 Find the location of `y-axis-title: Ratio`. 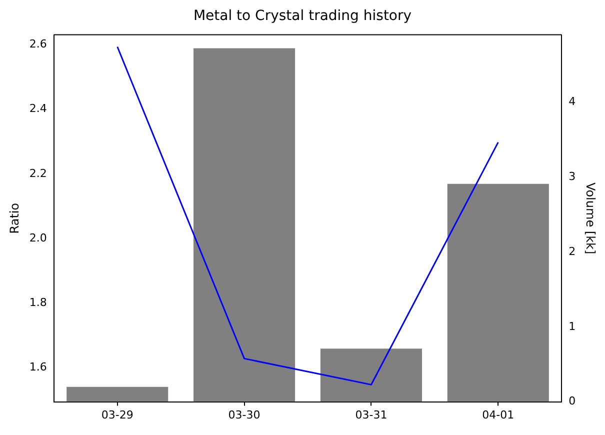

y-axis-title: Ratio is located at coordinates (14, 218).